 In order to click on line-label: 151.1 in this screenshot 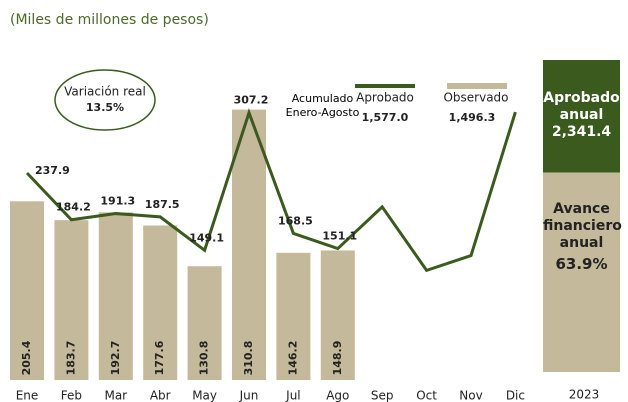, I will do `click(339, 236)`.